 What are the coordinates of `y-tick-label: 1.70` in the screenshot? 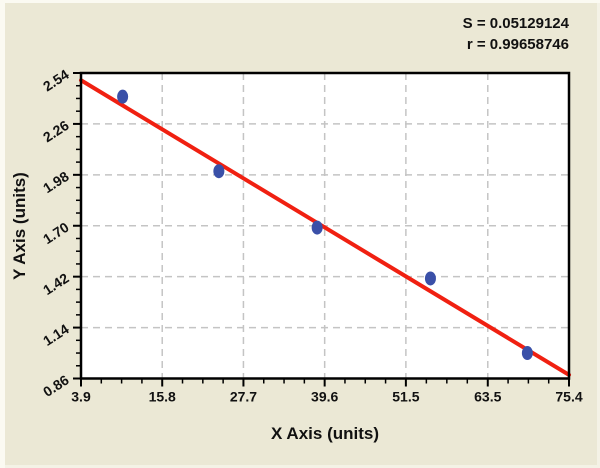 It's located at (56, 233).